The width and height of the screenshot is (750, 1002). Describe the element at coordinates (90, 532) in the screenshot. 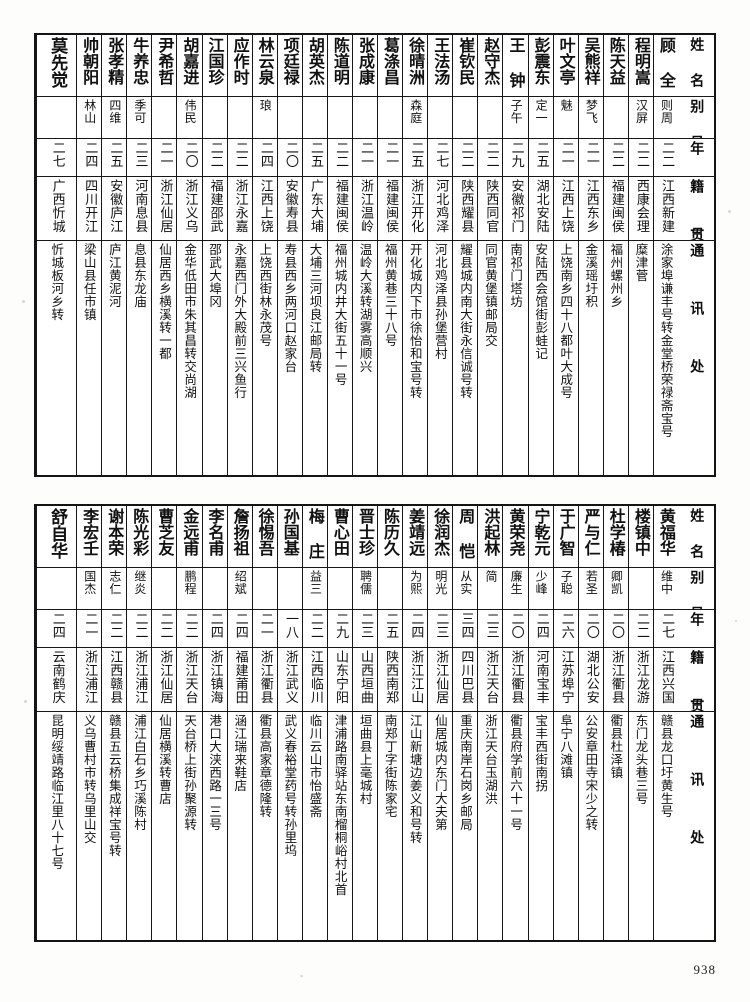

I see `text-name: 李宏壬` at that location.